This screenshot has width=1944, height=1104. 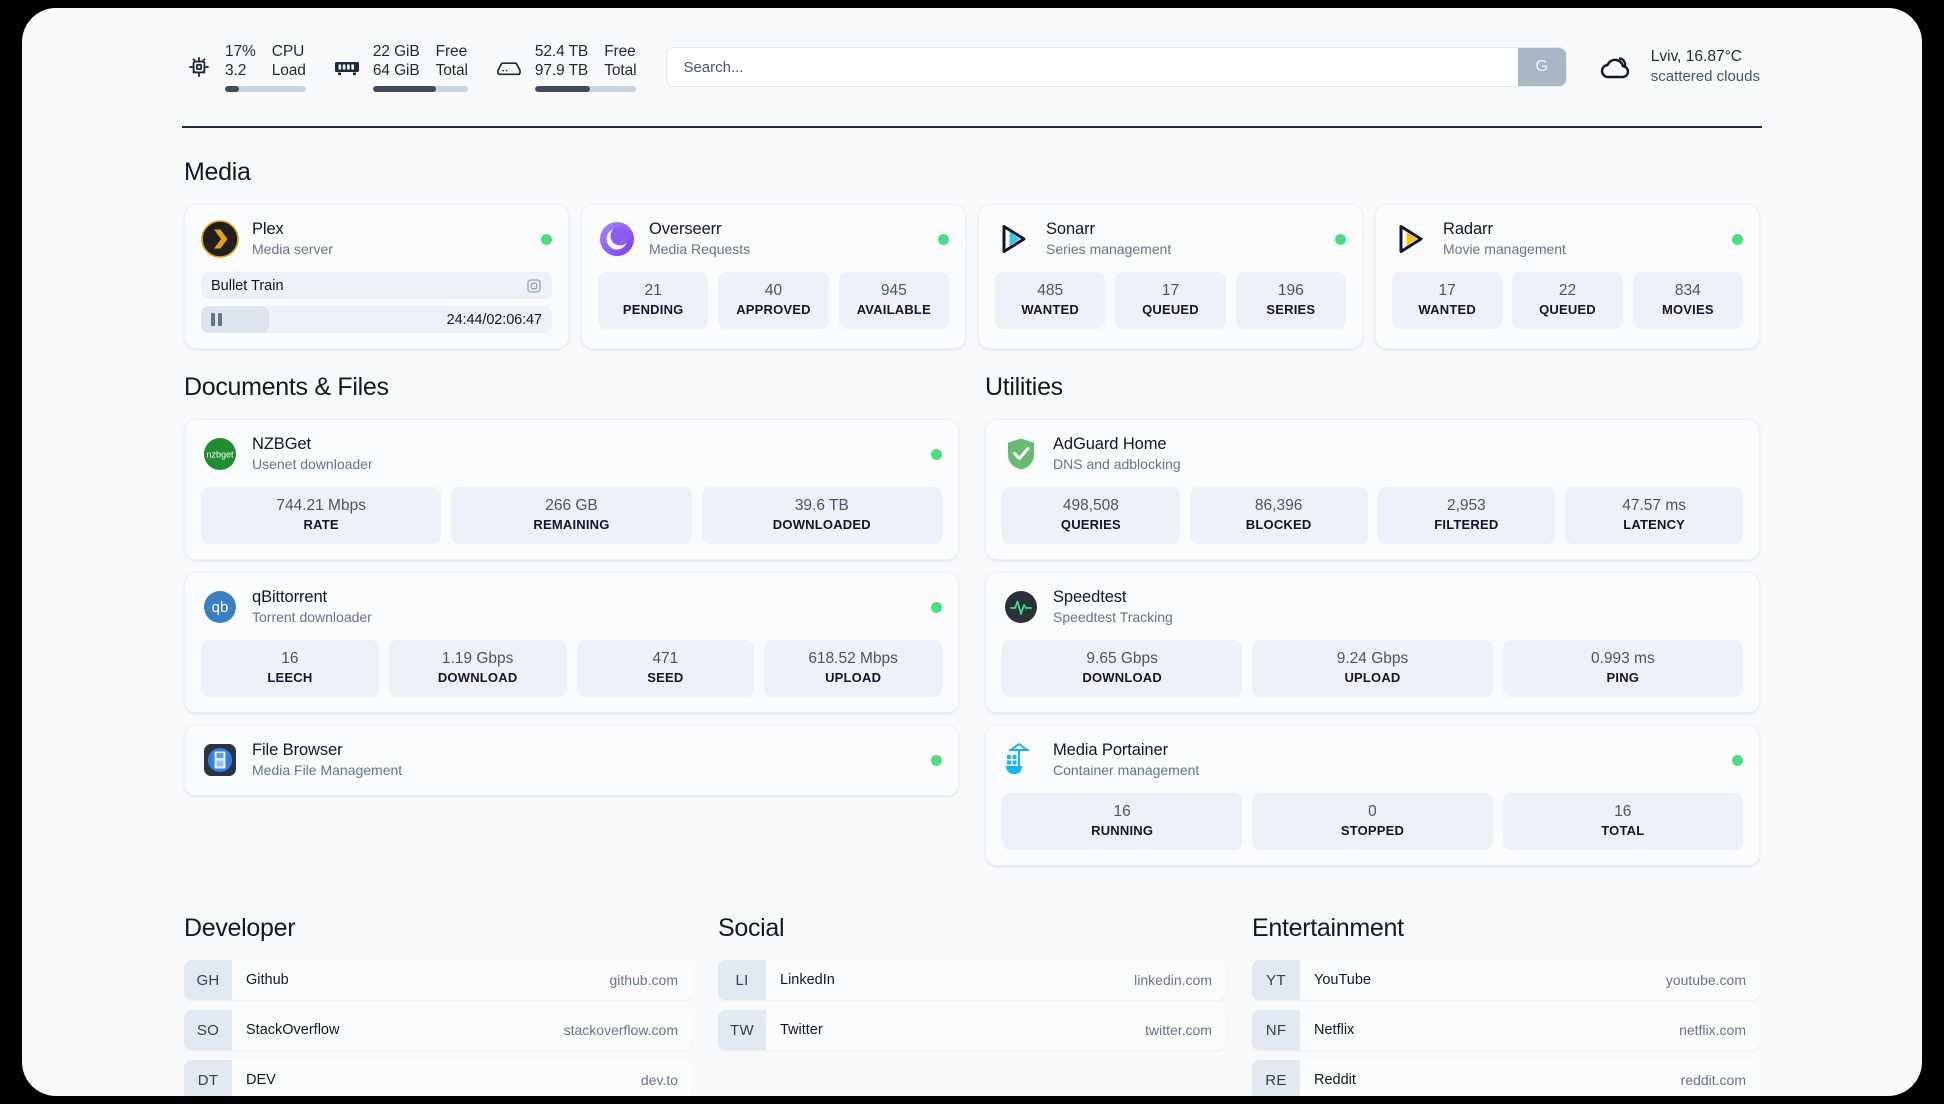 What do you see at coordinates (807, 980) in the screenshot?
I see `bookmark-name: LinkedIn` at bounding box center [807, 980].